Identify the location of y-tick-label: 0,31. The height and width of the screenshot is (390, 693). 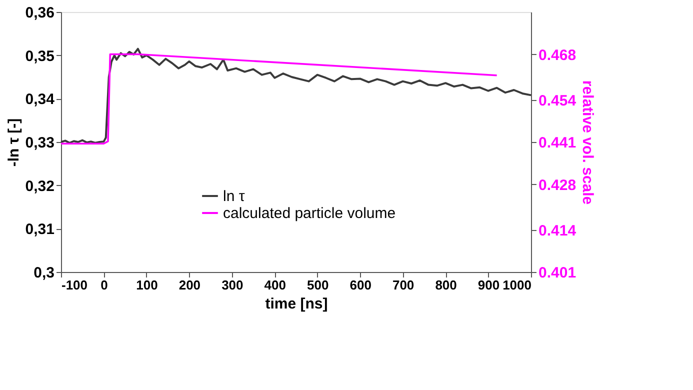
(39, 229).